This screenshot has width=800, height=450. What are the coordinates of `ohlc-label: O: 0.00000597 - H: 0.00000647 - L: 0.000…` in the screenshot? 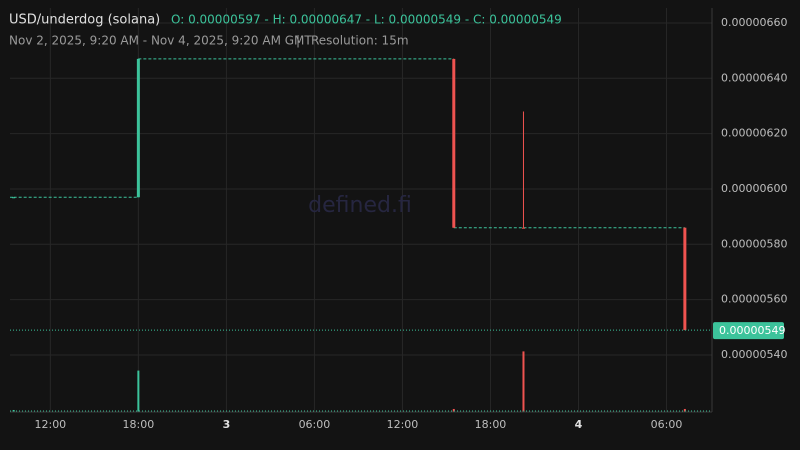 It's located at (366, 20).